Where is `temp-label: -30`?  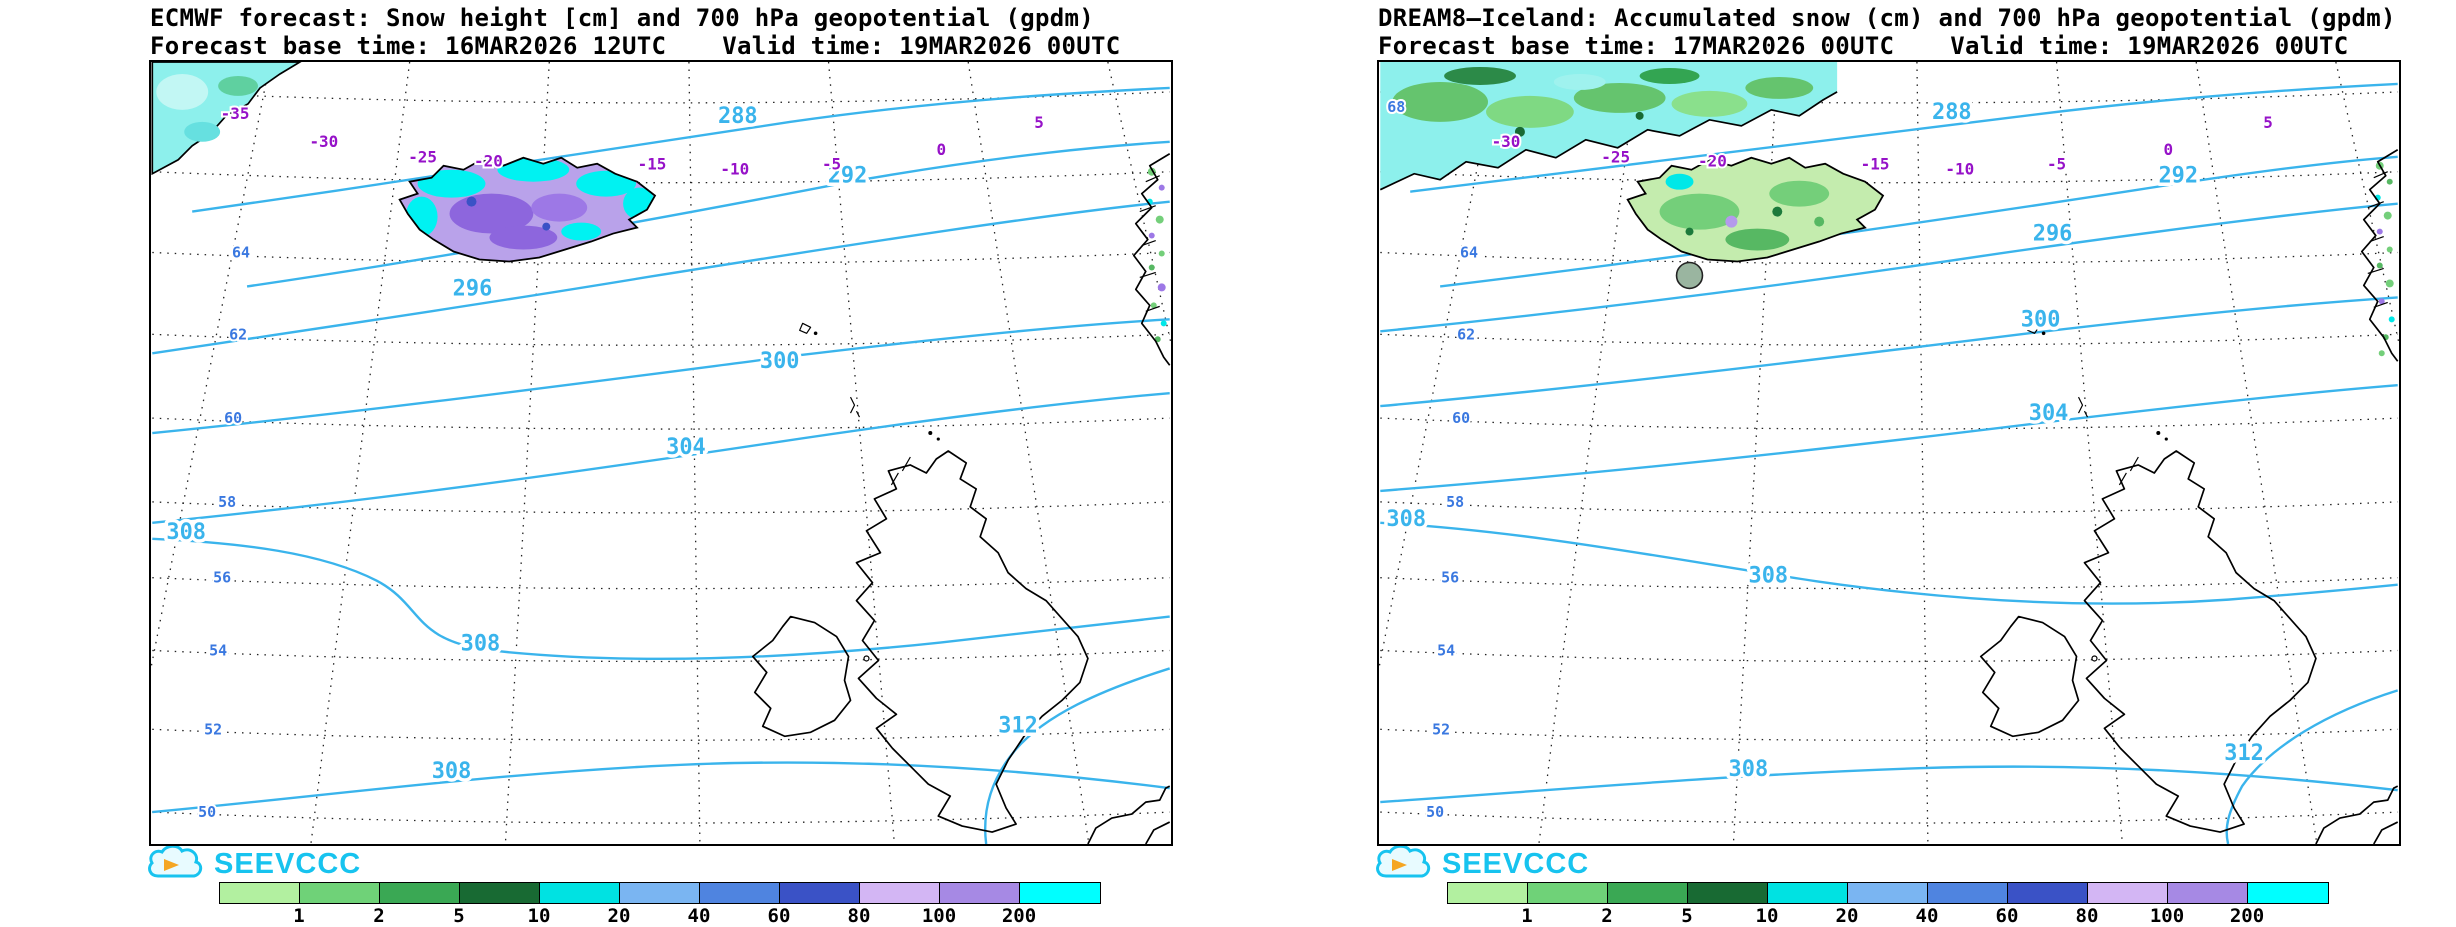 temp-label: -30 is located at coordinates (1506, 141).